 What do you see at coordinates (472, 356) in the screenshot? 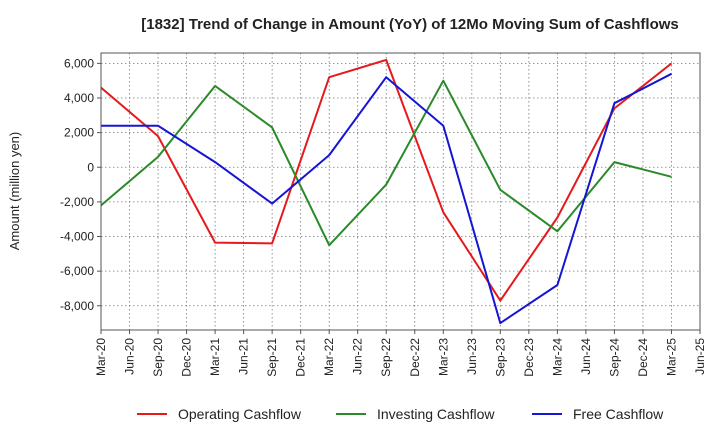
I see `x-tick-label: Jun-23` at bounding box center [472, 356].